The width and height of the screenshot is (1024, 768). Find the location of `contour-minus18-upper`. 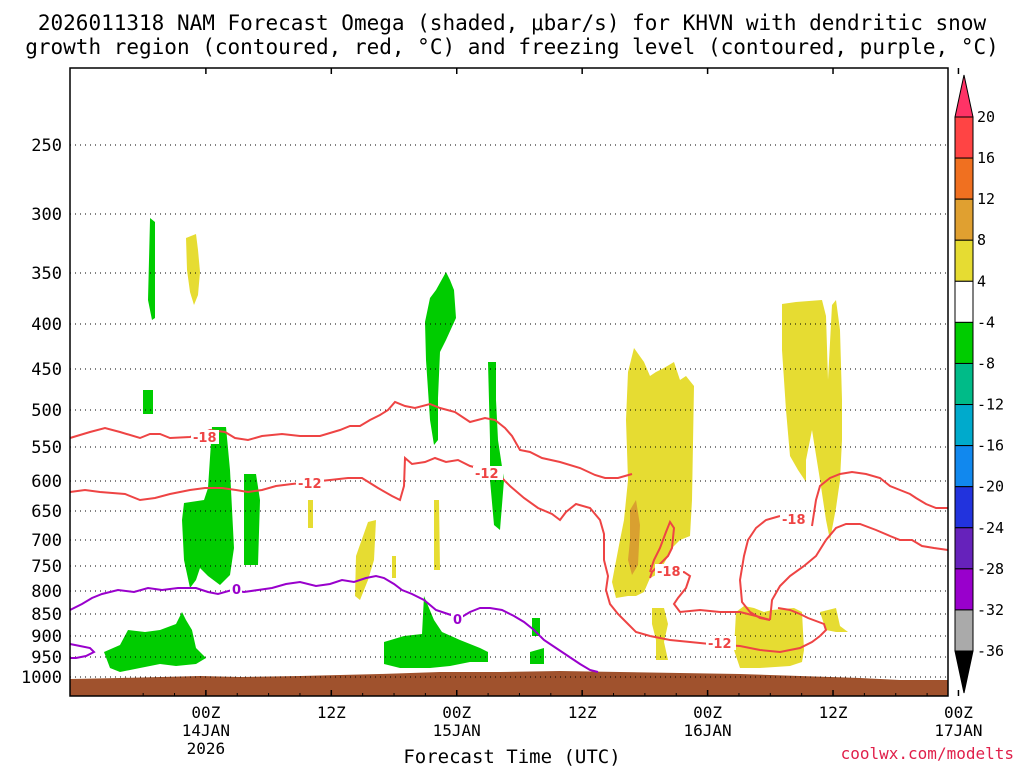

contour-minus18-upper is located at coordinates (351, 439).